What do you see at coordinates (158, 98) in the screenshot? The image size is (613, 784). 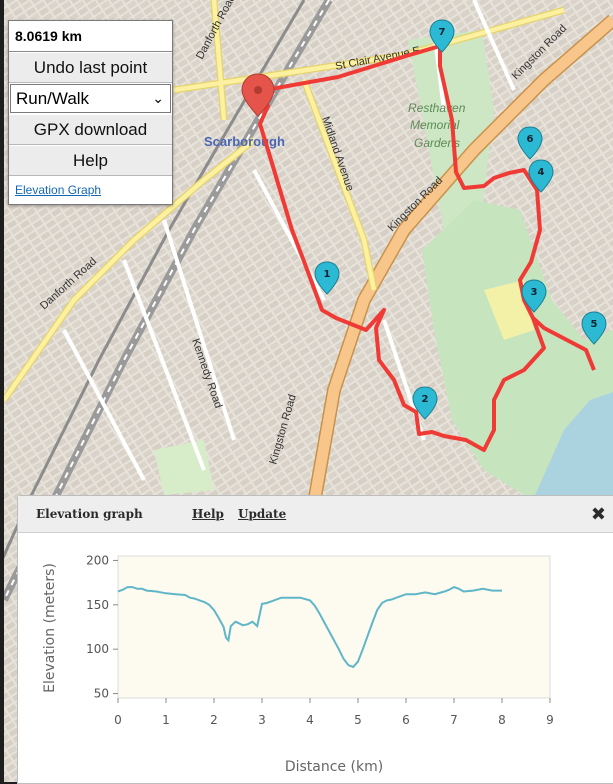 I see `chevron-down-icon: ⌄` at bounding box center [158, 98].